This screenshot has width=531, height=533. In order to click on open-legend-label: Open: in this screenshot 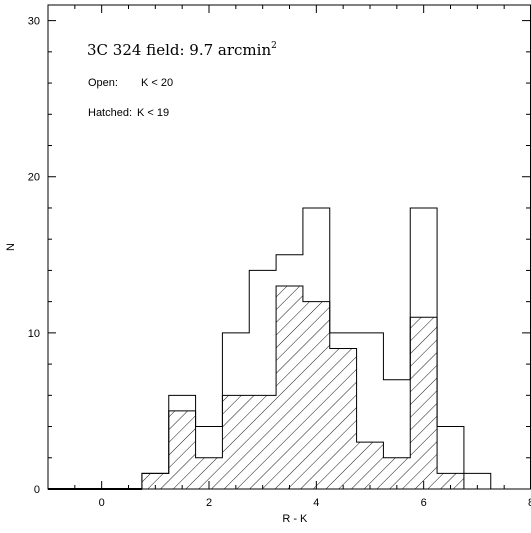, I will do `click(103, 83)`.